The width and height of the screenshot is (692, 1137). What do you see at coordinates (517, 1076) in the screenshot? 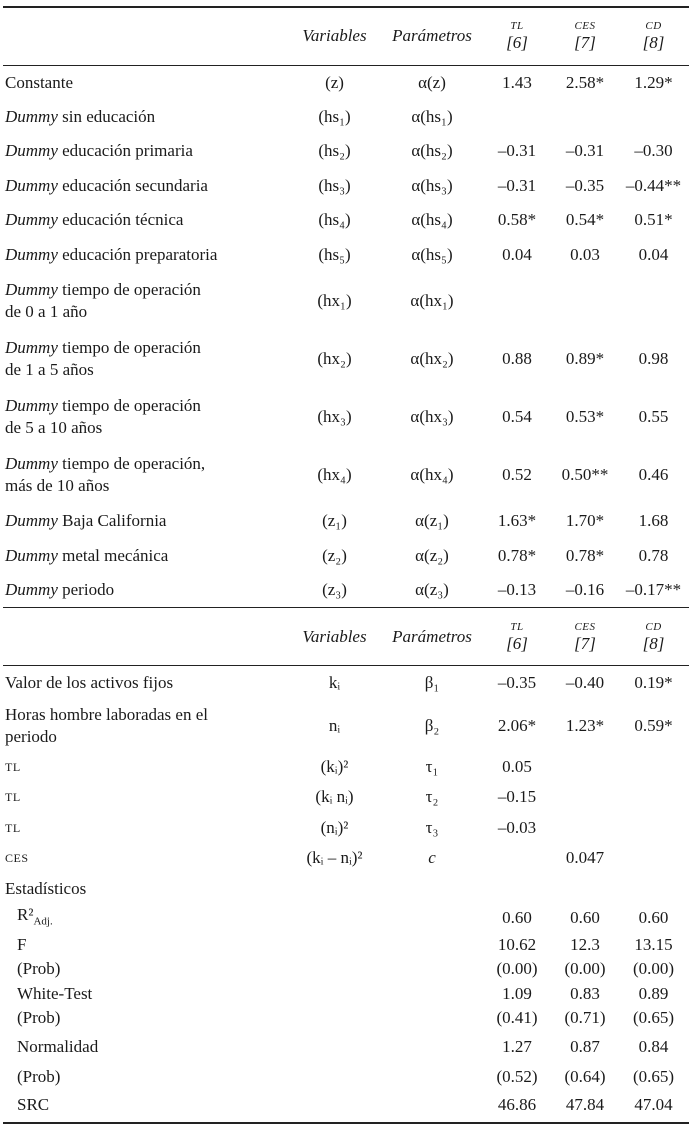
I see `value-tl: (0.52)` at bounding box center [517, 1076].